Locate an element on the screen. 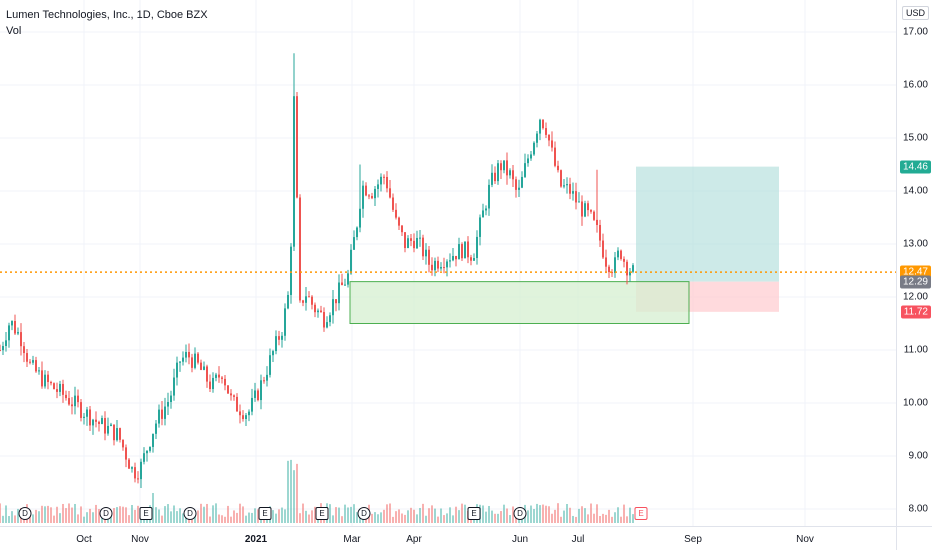 This screenshot has width=932, height=550. time-tick: Jun is located at coordinates (520, 539).